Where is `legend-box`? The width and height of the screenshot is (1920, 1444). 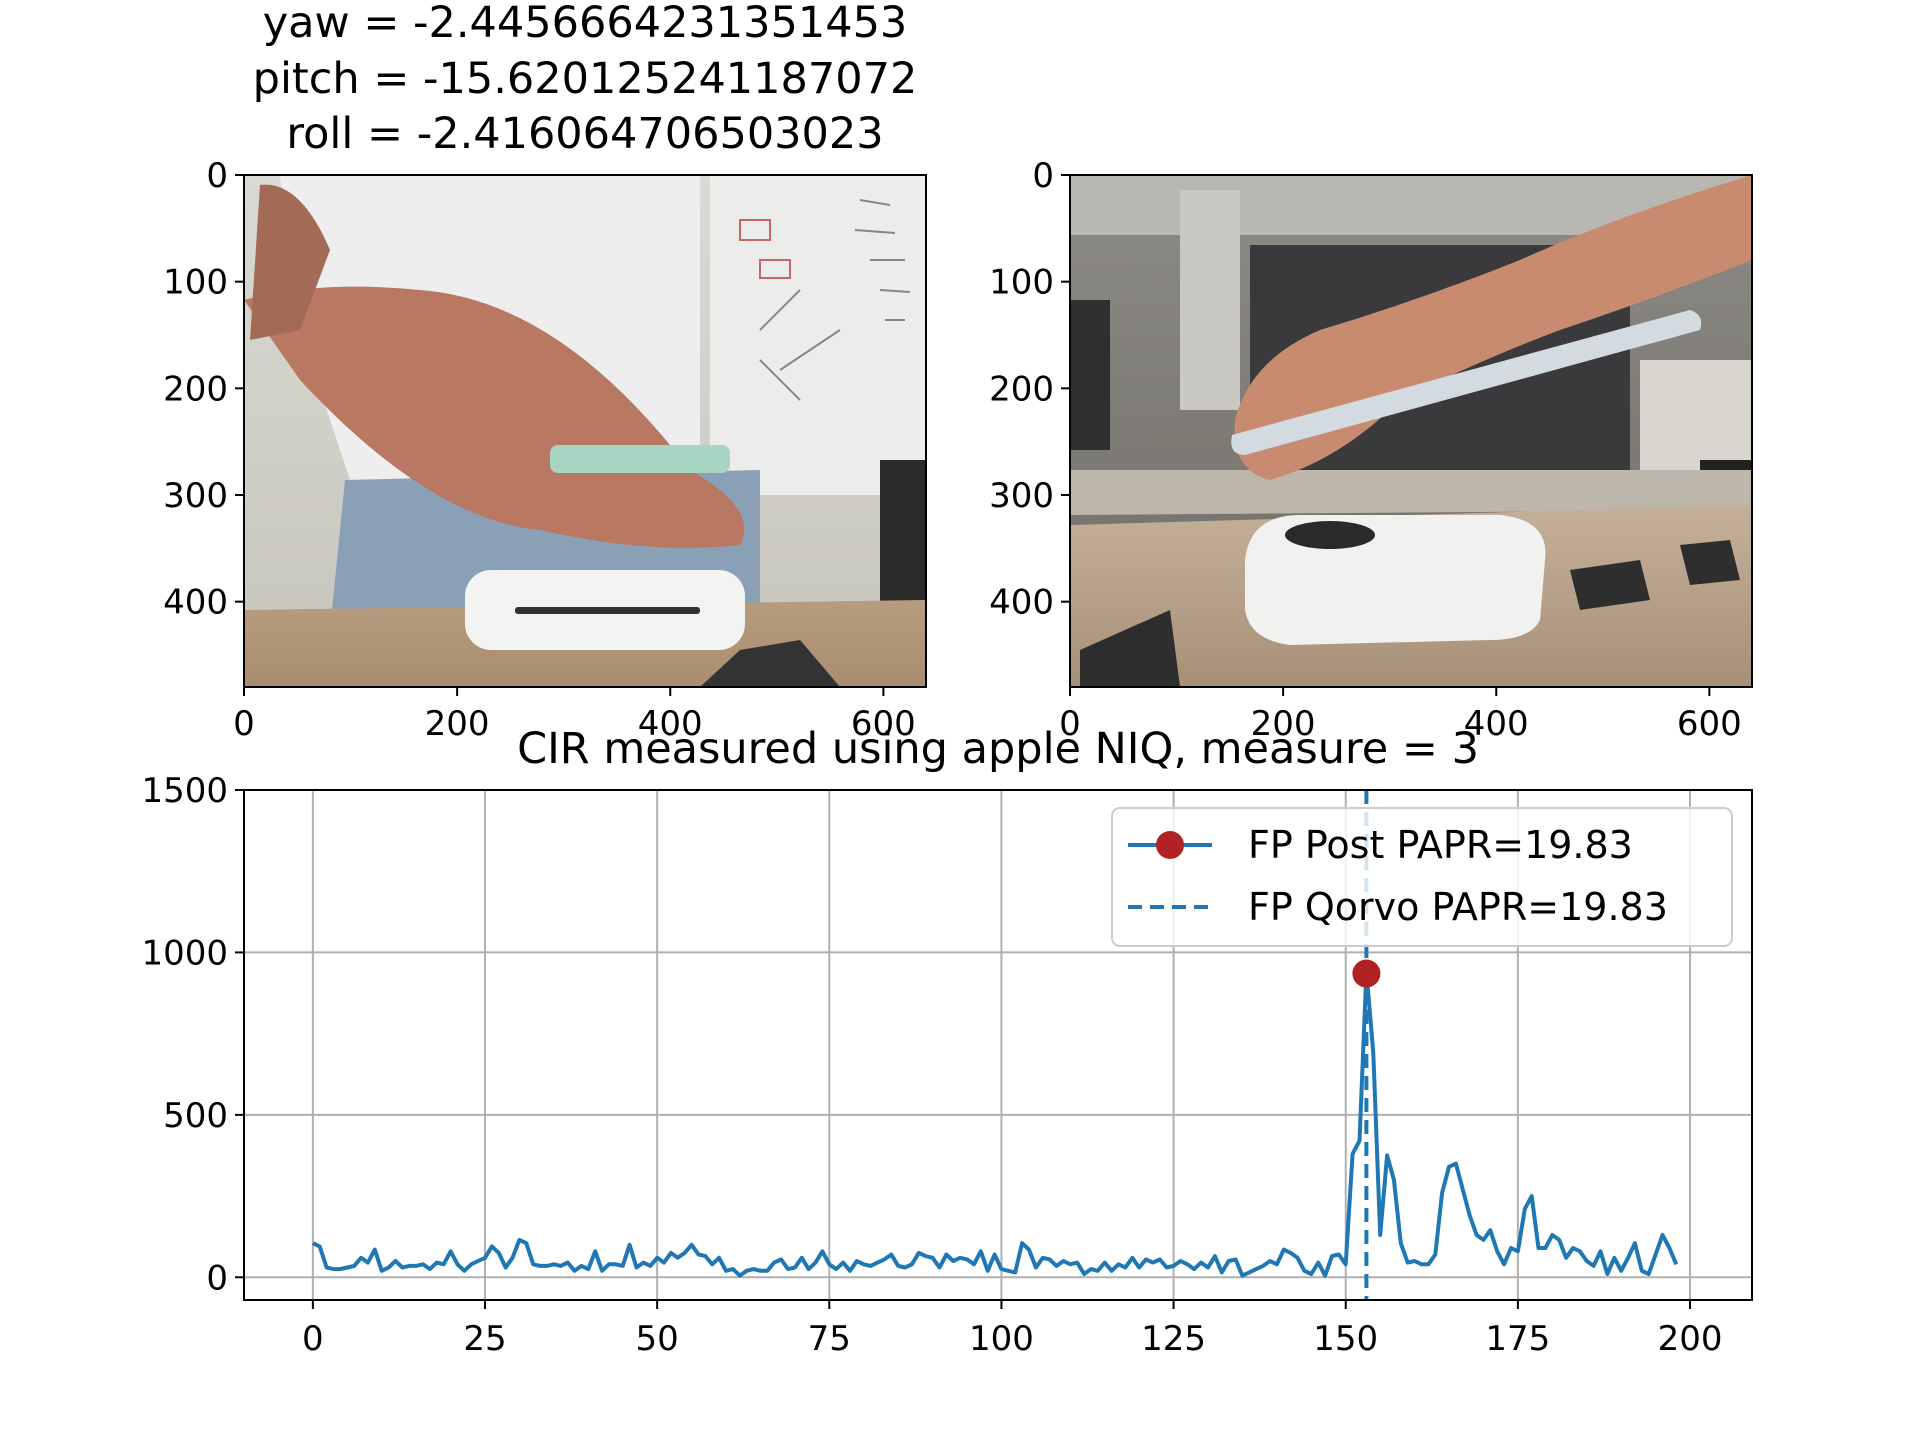 legend-box is located at coordinates (1422, 877).